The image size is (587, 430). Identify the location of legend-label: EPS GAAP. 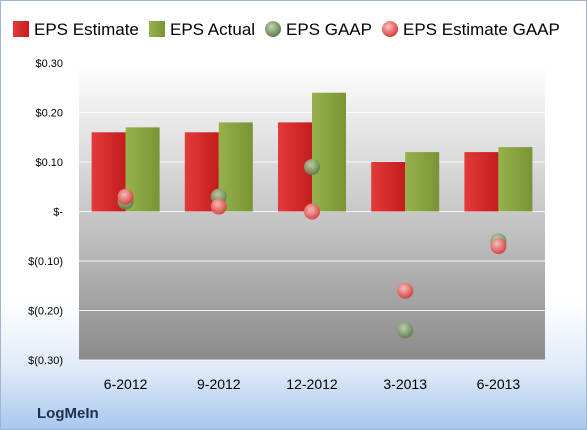
(329, 29).